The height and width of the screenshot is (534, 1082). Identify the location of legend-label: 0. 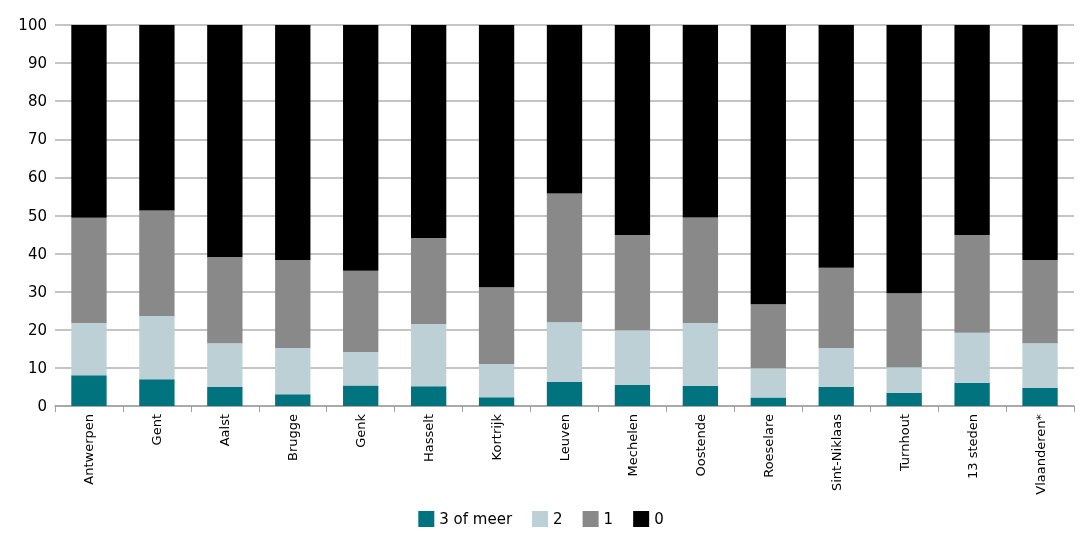
(659, 519).